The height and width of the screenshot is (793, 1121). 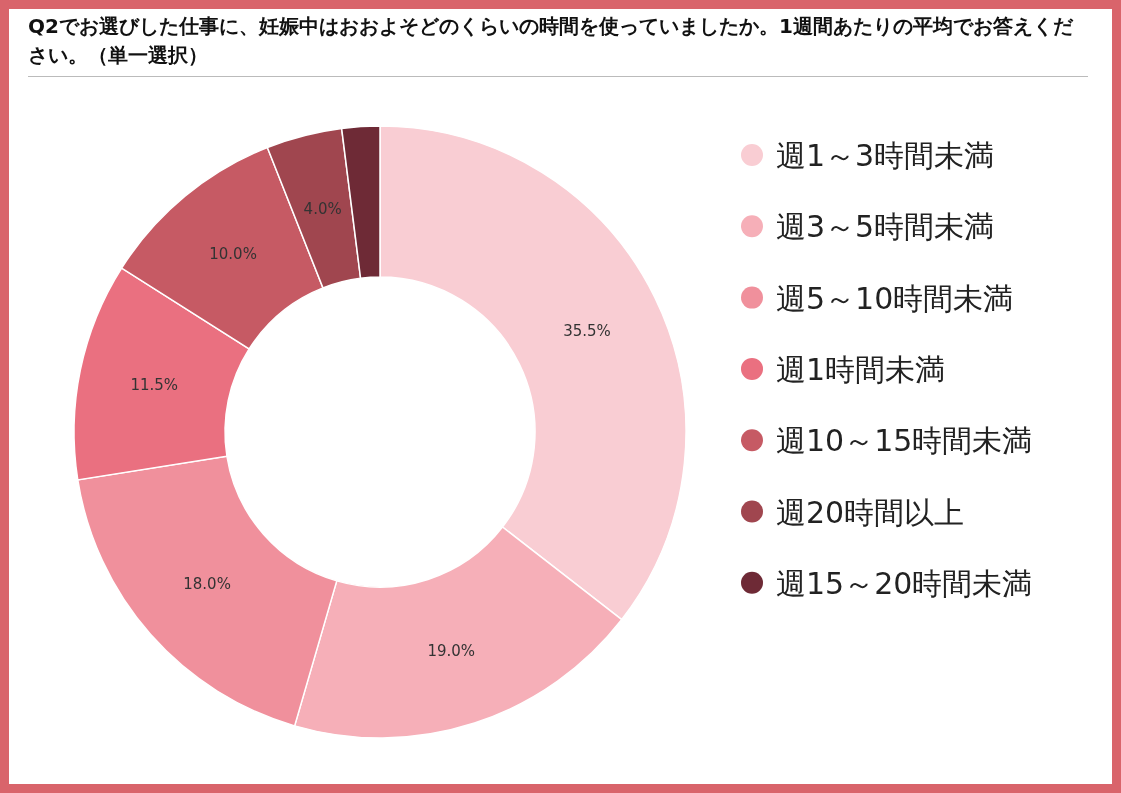 I want to click on legend-label: 週15～20時間未満, so click(x=904, y=583).